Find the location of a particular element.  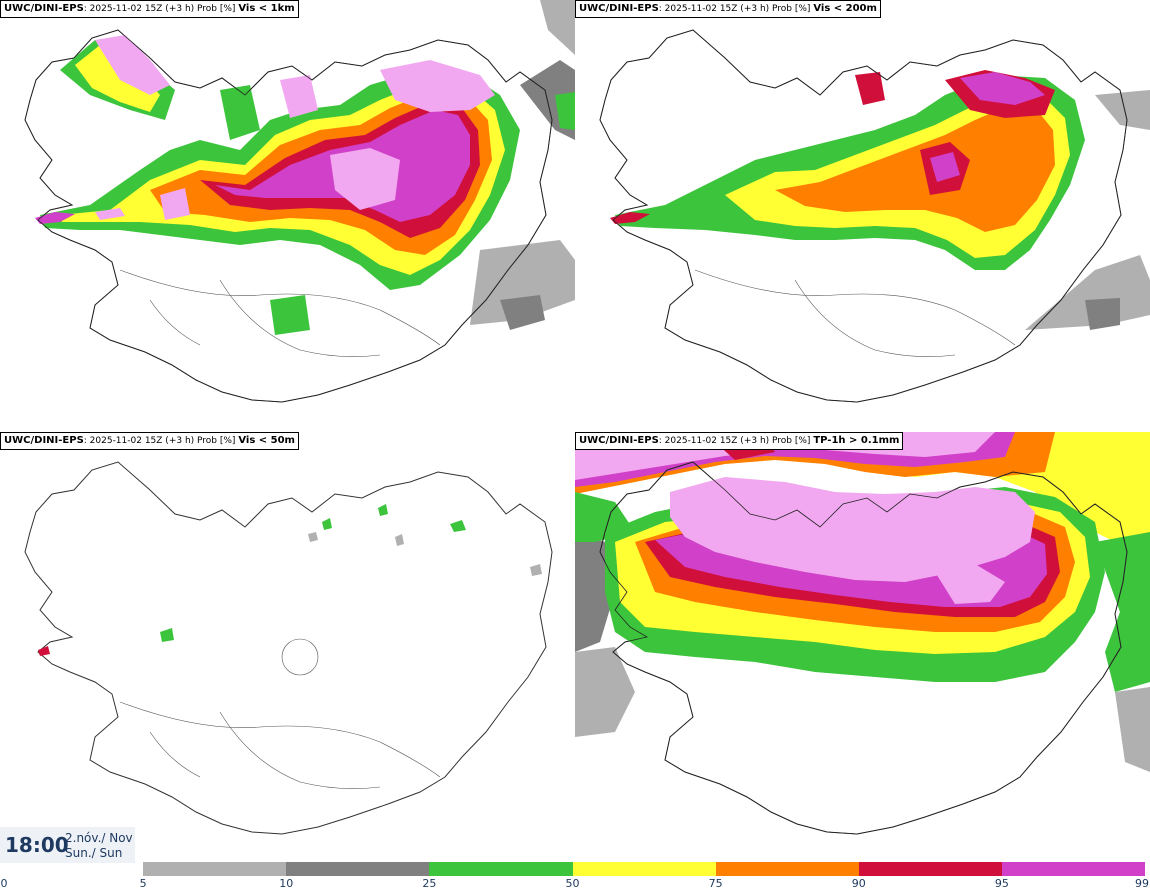

colorbar-tick-label: 10 is located at coordinates (286, 883).